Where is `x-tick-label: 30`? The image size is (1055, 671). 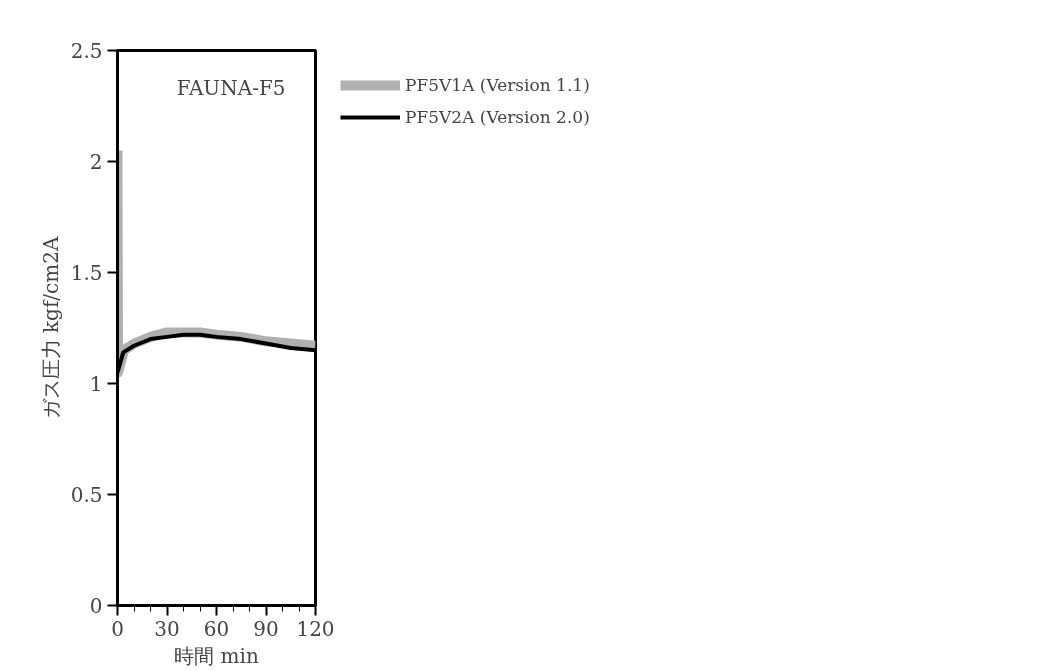 x-tick-label: 30 is located at coordinates (167, 628).